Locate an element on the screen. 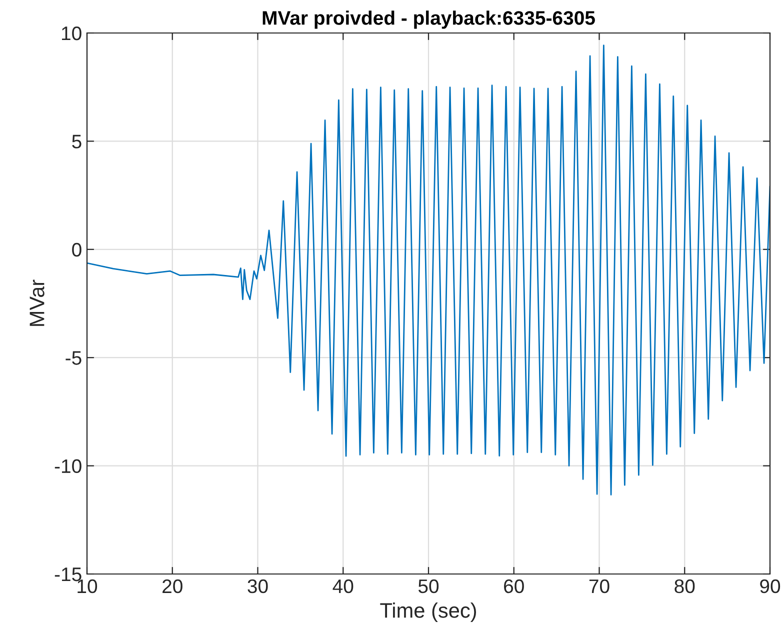  y-tick-label: -15 is located at coordinates (68, 575).